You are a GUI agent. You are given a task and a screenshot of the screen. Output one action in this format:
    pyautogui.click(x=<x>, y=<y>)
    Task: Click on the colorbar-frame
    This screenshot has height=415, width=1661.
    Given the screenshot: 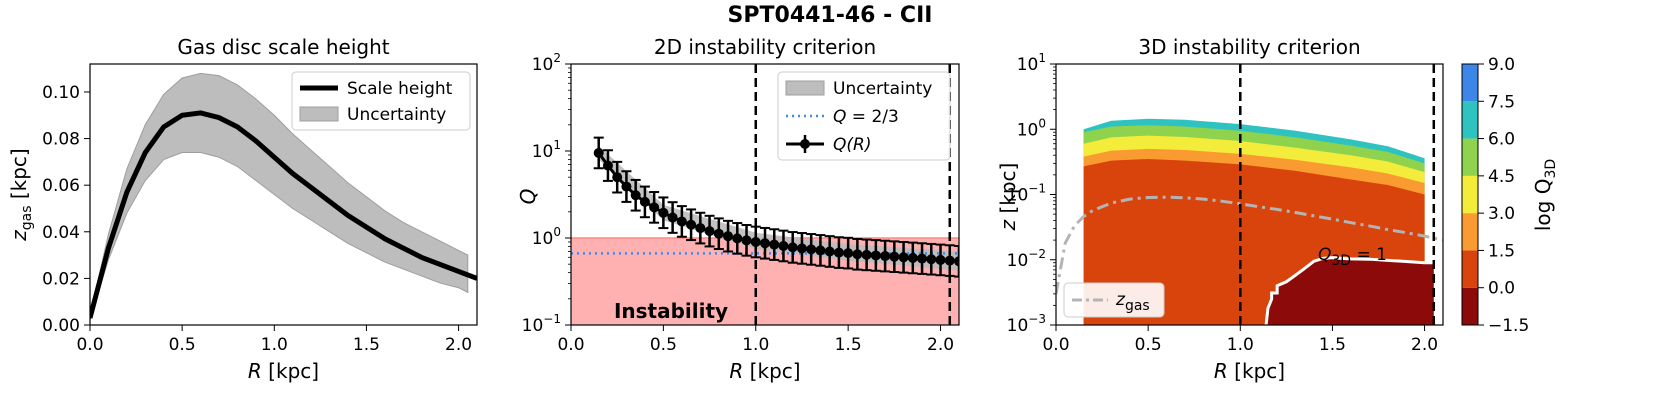 What is the action you would take?
    pyautogui.click(x=1470, y=194)
    